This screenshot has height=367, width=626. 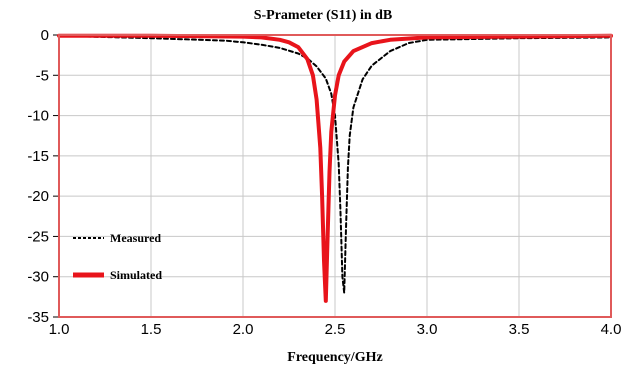 I want to click on legend-label-measured: Measured, so click(x=135, y=238).